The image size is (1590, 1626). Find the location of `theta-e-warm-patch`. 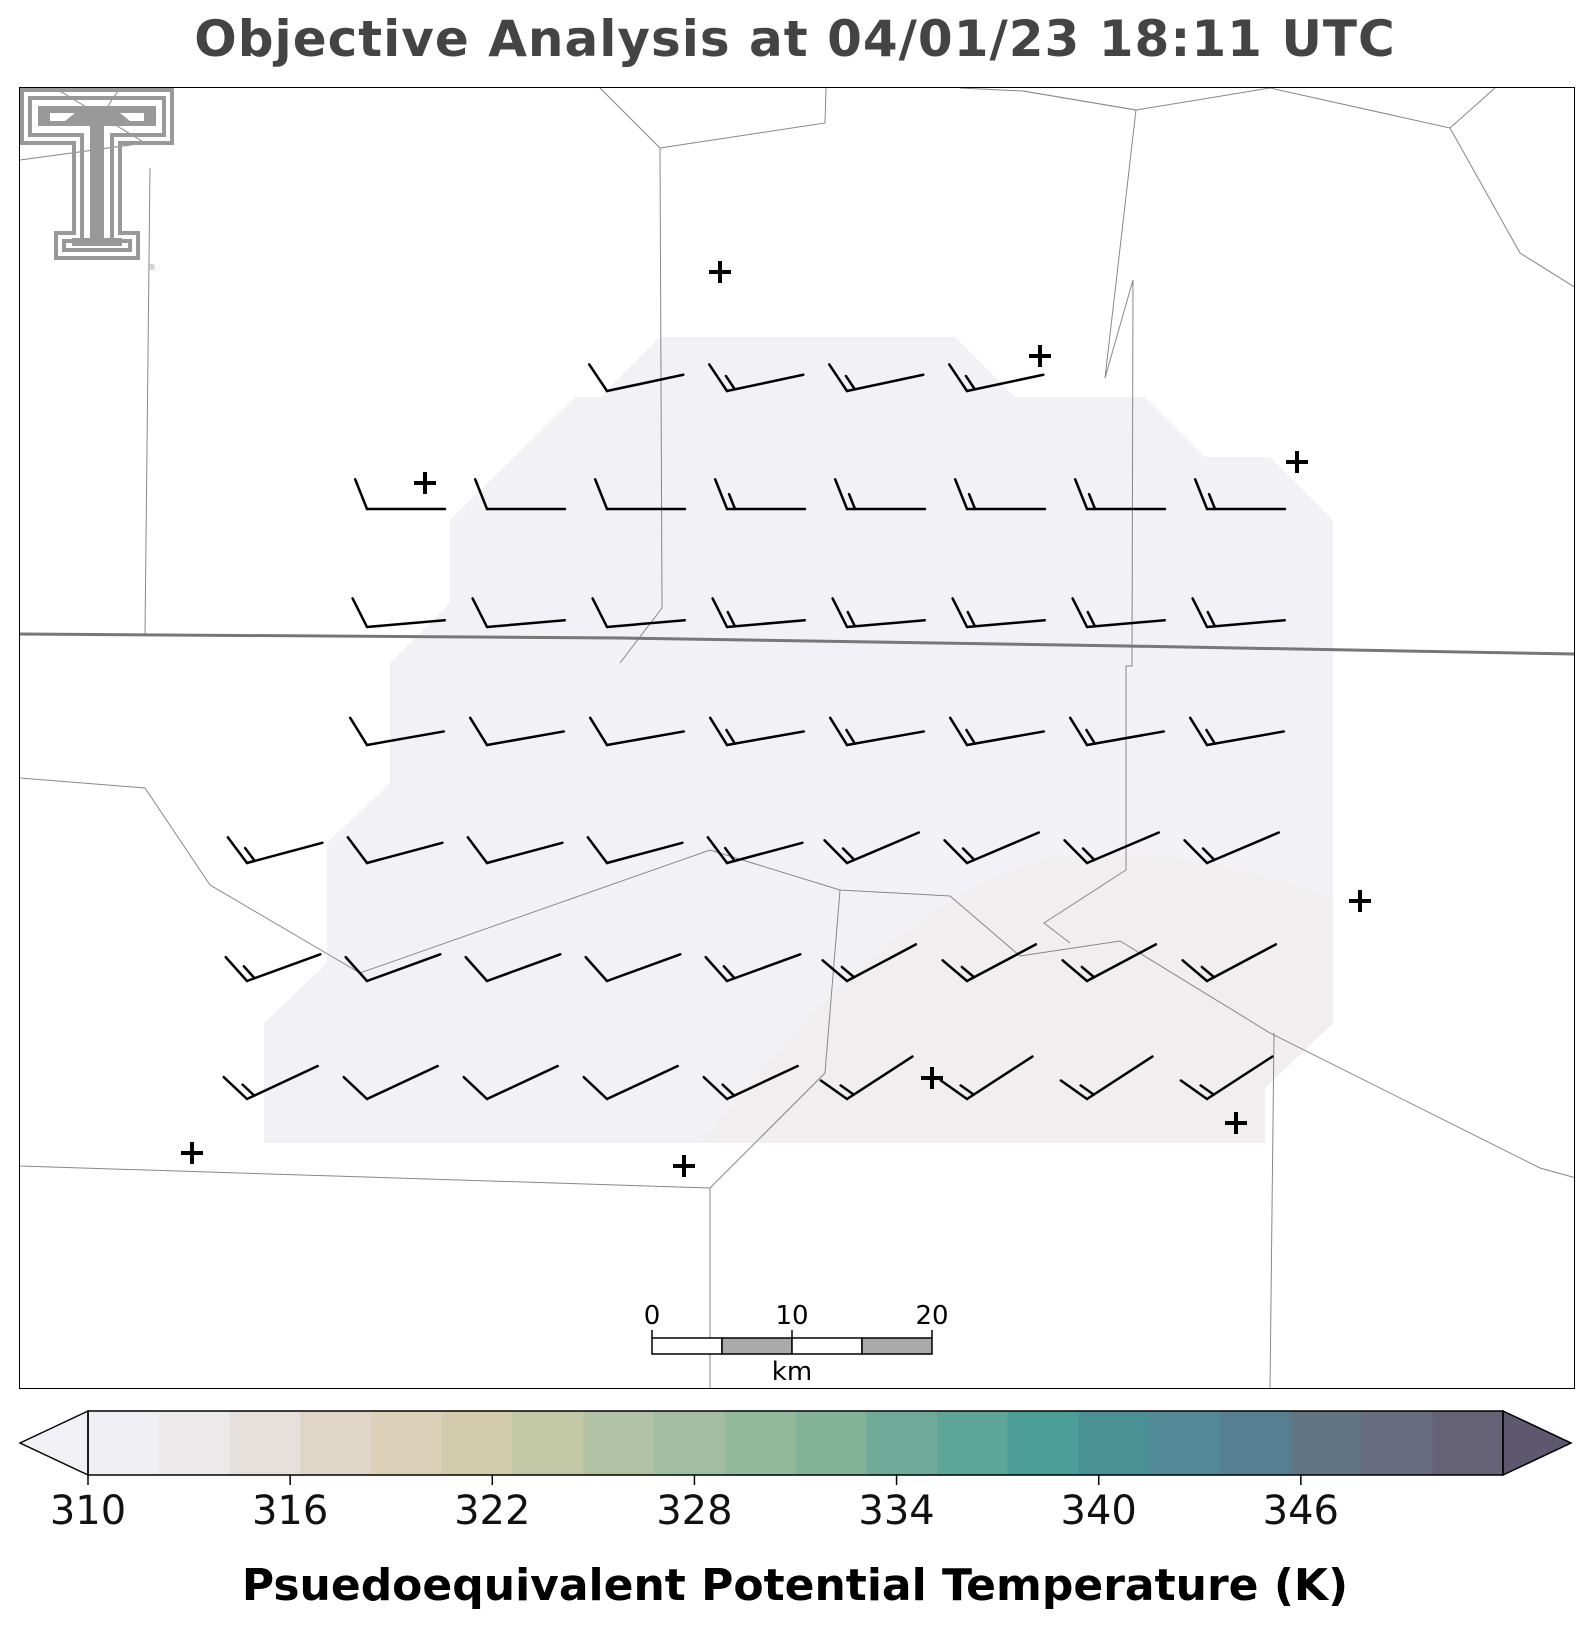

theta-e-warm-patch is located at coordinates (1016, 998).